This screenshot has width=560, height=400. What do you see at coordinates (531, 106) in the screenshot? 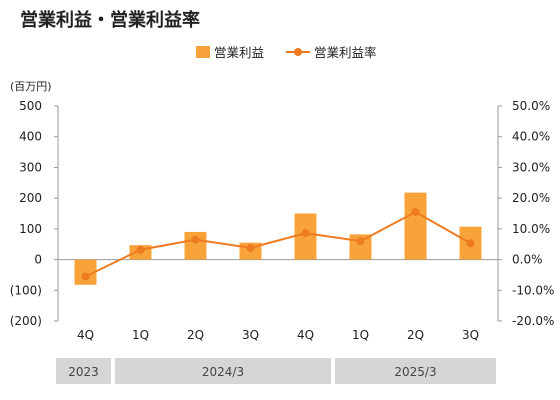
I see `y-right-tick-label: 50.0%` at bounding box center [531, 106].